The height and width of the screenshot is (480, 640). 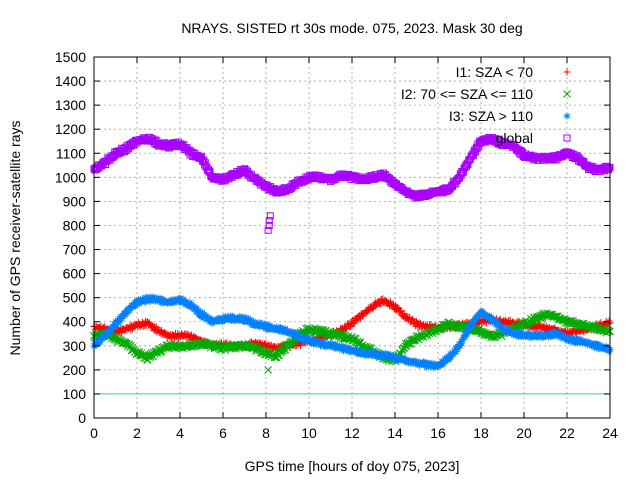 What do you see at coordinates (94, 433) in the screenshot?
I see `x-tick-label: 0` at bounding box center [94, 433].